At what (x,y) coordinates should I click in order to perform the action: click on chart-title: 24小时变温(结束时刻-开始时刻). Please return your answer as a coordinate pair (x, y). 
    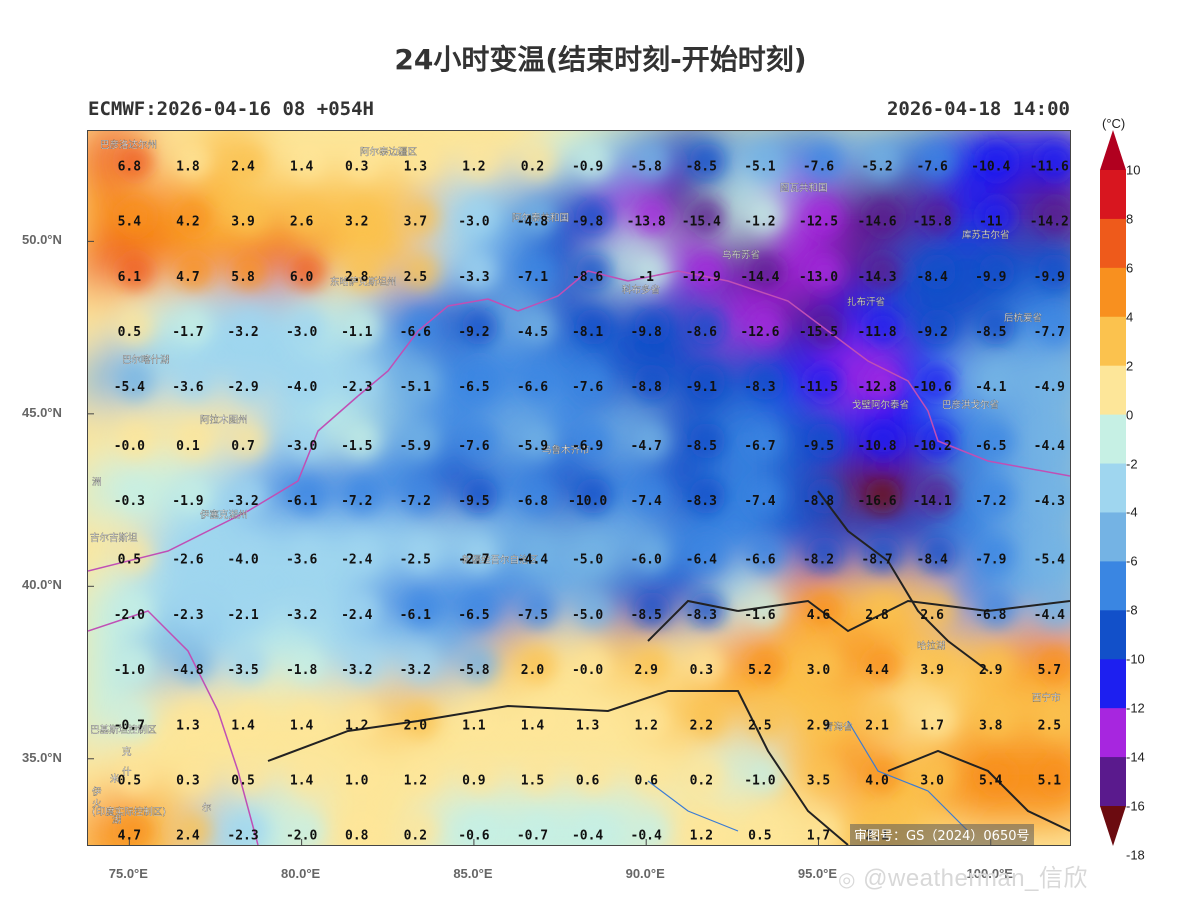
    Looking at the image, I should click on (600, 59).